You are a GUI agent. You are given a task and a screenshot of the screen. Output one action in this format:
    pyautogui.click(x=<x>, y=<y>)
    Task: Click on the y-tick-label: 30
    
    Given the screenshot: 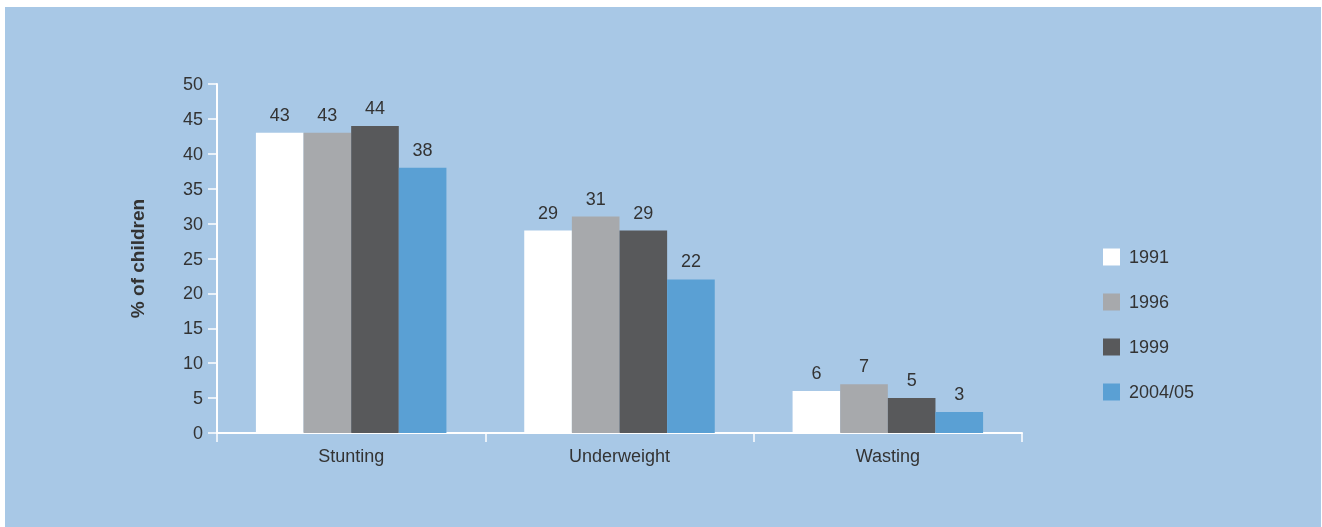 What is the action you would take?
    pyautogui.click(x=192, y=223)
    